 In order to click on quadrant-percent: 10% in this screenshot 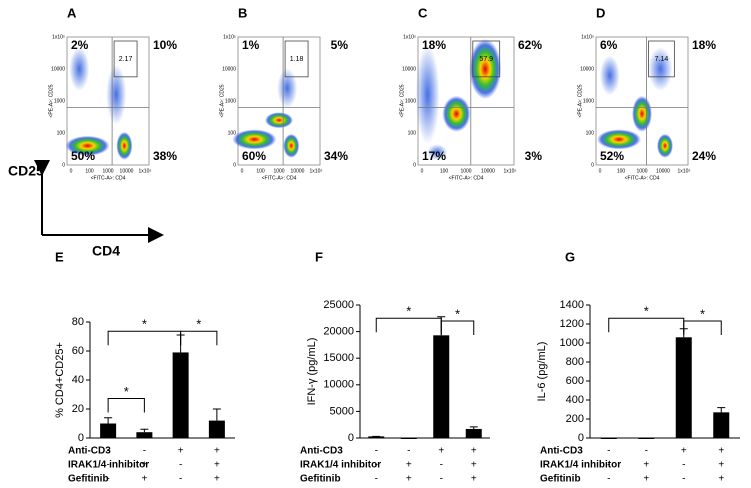, I will do `click(165, 45)`.